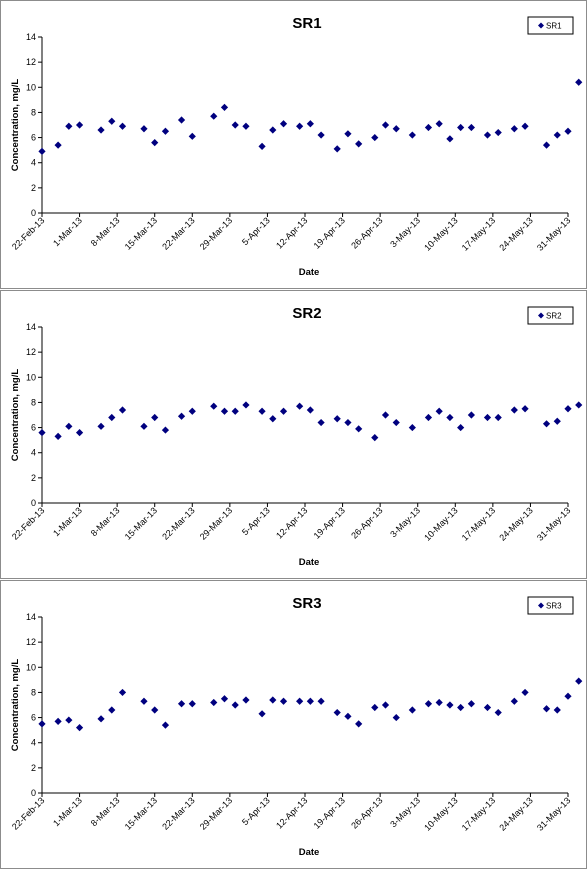 The height and width of the screenshot is (869, 587). I want to click on legend-label: SR3, so click(554, 606).